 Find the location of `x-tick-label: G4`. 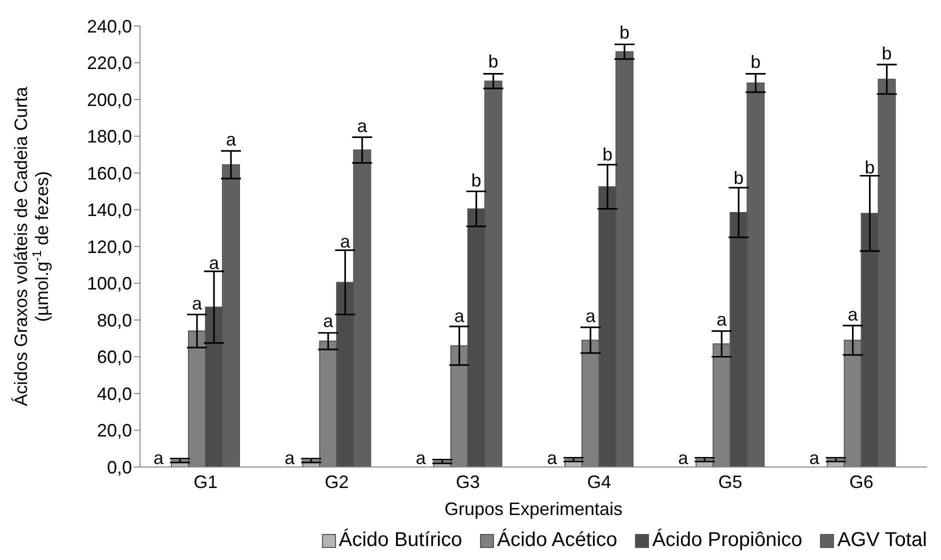

x-tick-label: G4 is located at coordinates (599, 482).